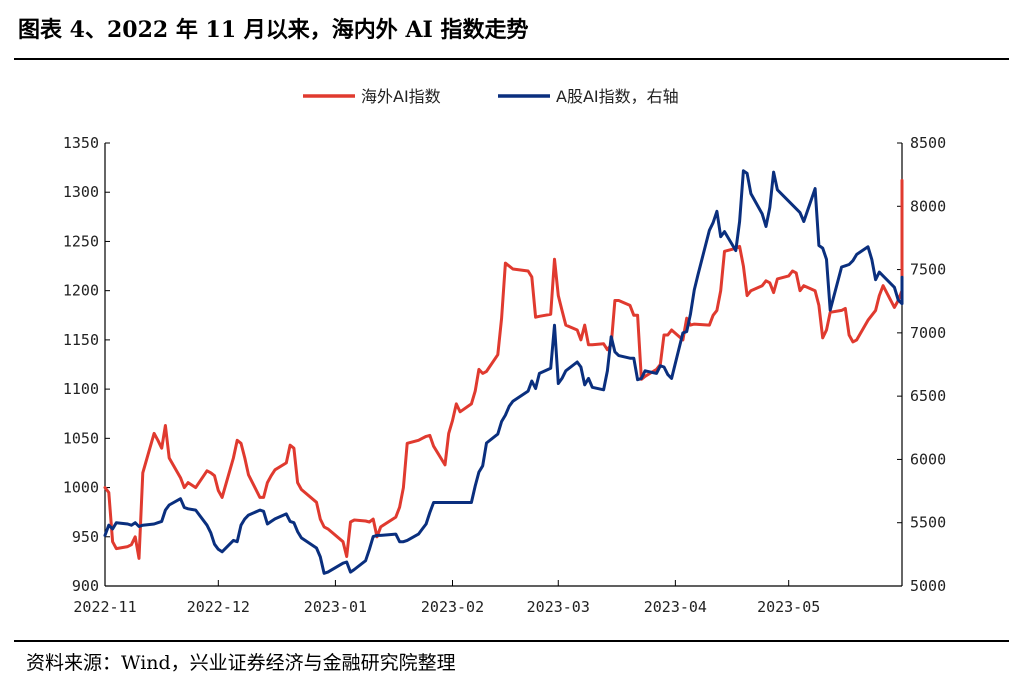 Image resolution: width=1023 pixels, height=683 pixels. Describe the element at coordinates (81, 438) in the screenshot. I see `left-tick-label: 1050` at that location.